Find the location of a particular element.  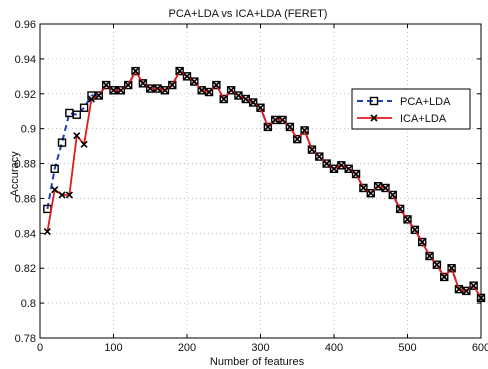

x-tick-label: 400 is located at coordinates (334, 348).